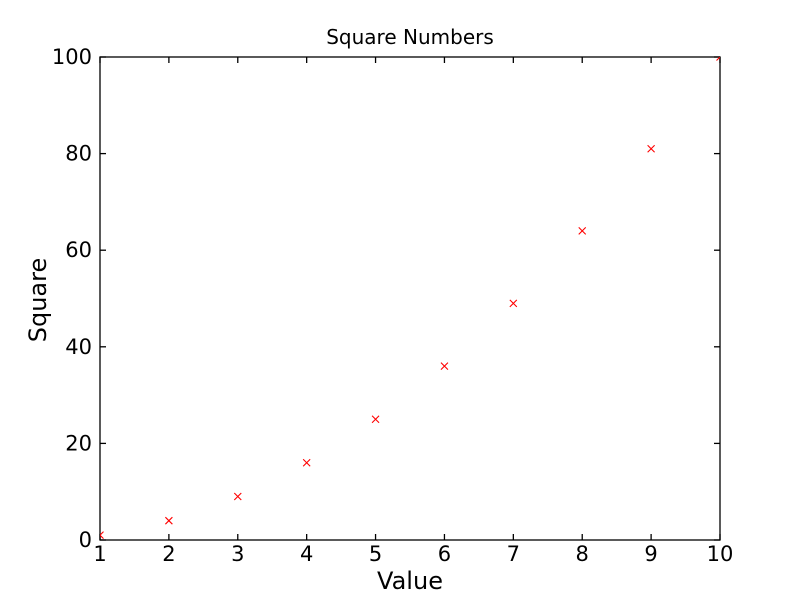 The width and height of the screenshot is (800, 600). Describe the element at coordinates (72, 57) in the screenshot. I see `y-tick-label: 100` at that location.